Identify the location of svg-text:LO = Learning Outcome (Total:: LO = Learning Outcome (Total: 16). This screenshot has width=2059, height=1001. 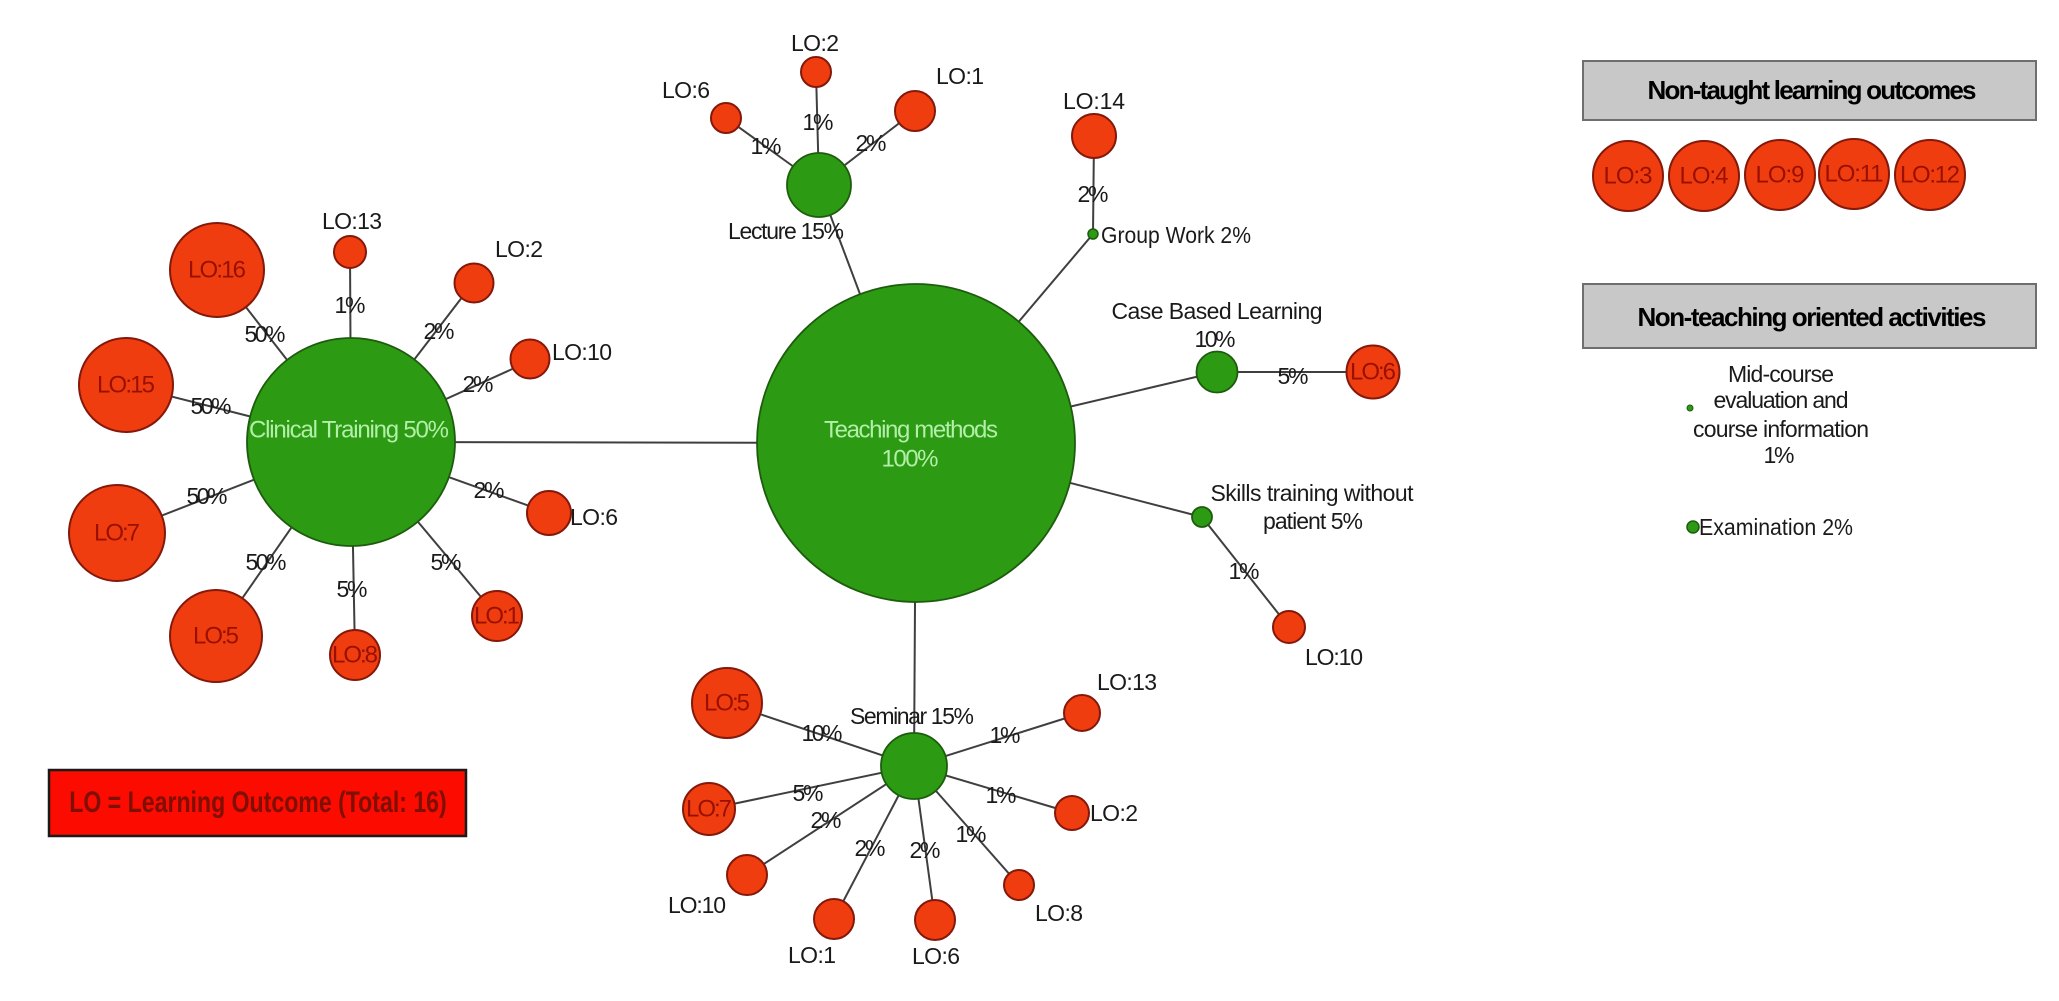
(257, 802).